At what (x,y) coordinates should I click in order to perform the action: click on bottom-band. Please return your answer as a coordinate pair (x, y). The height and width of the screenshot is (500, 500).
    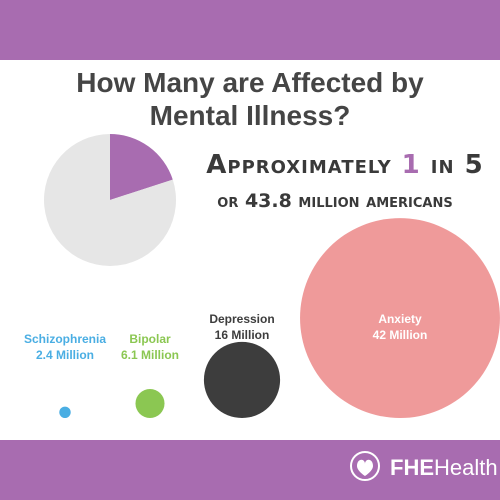
    Looking at the image, I should click on (250, 470).